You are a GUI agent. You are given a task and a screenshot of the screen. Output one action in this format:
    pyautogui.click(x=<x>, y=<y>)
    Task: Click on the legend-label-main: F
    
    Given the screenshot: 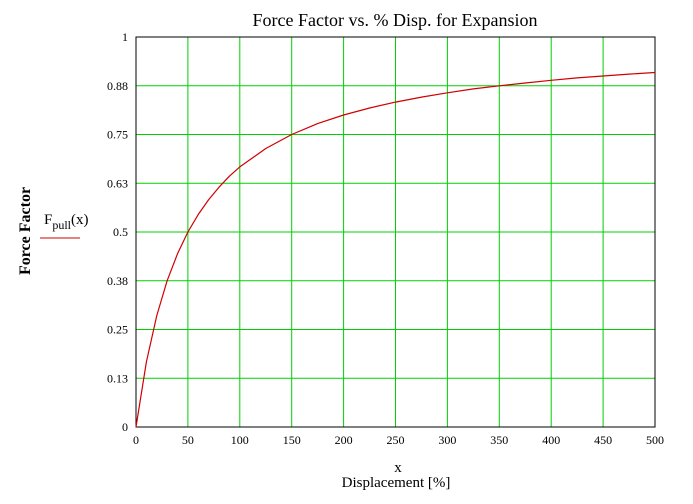 What is the action you would take?
    pyautogui.click(x=48, y=220)
    